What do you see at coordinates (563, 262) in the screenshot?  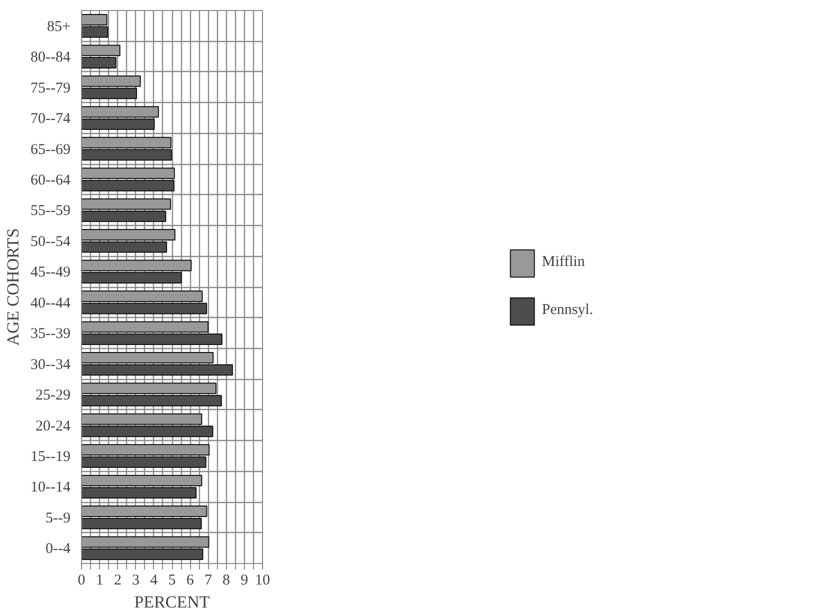 I see `legend-label: Mifflin` at bounding box center [563, 262].